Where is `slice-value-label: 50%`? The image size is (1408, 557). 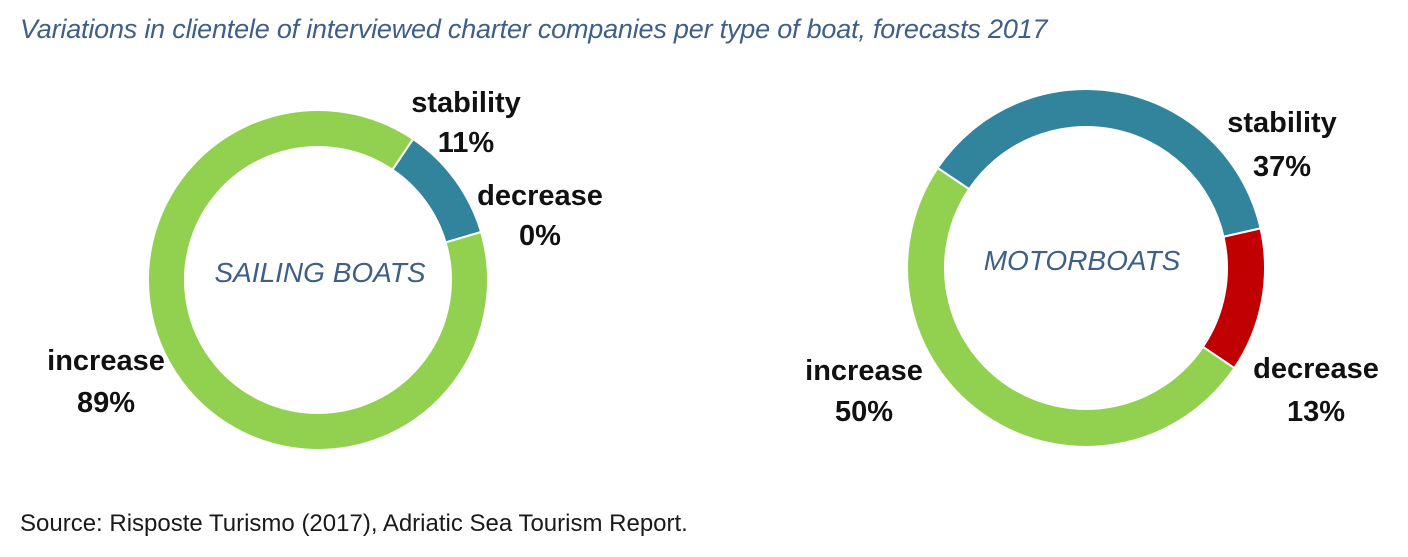
slice-value-label: 50% is located at coordinates (864, 412).